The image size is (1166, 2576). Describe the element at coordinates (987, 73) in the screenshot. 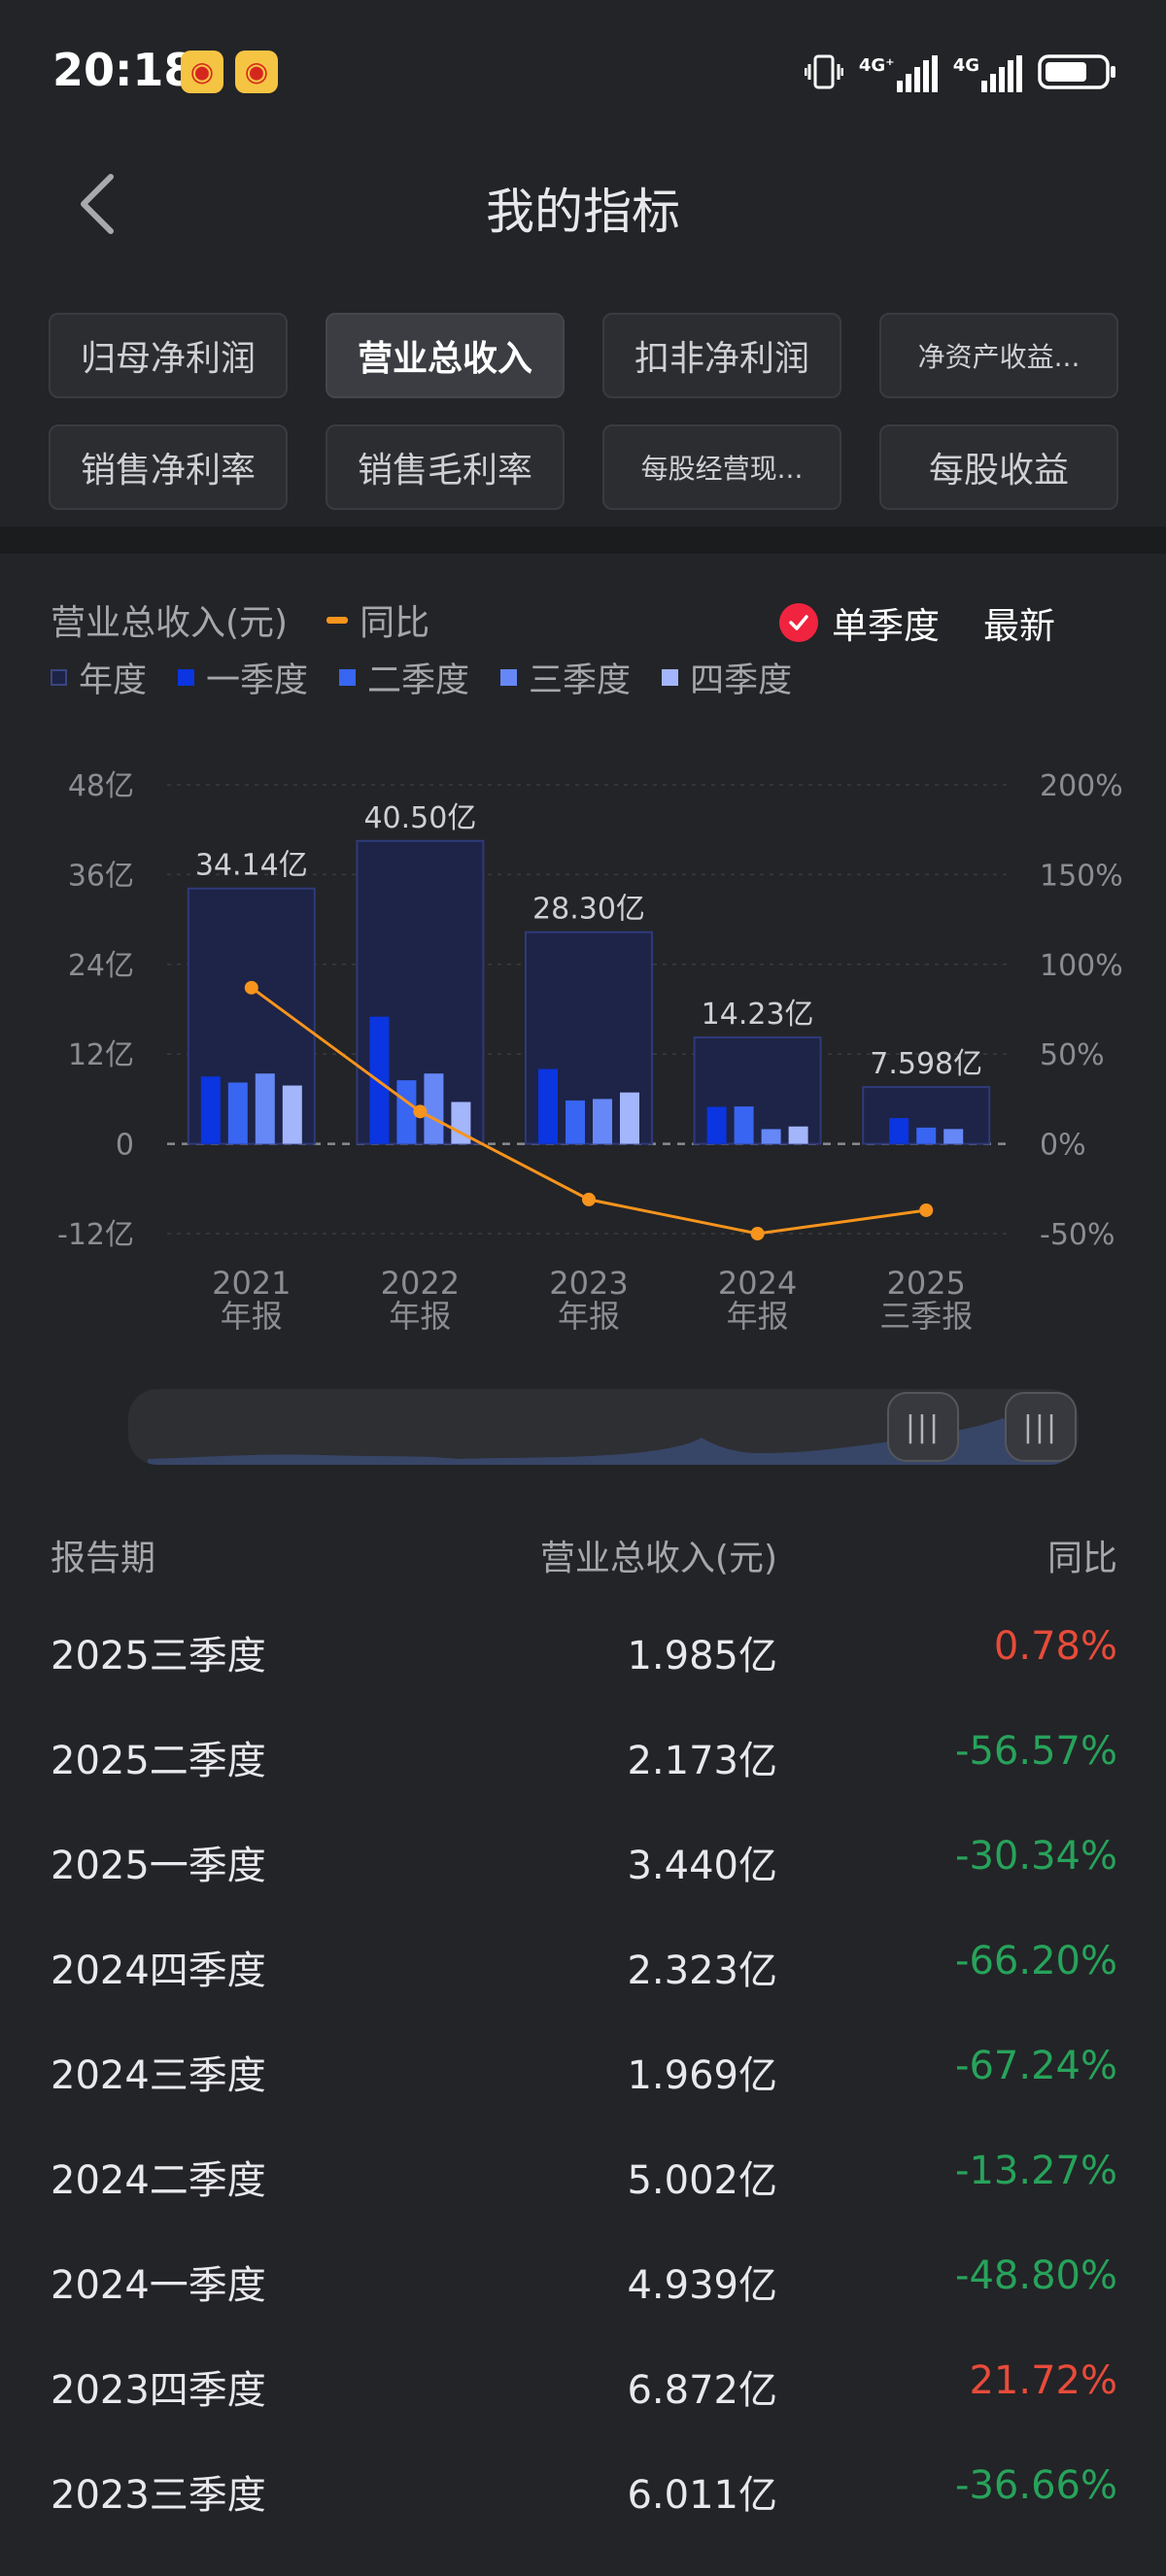

I see `signal-4g-icon: 4G` at that location.